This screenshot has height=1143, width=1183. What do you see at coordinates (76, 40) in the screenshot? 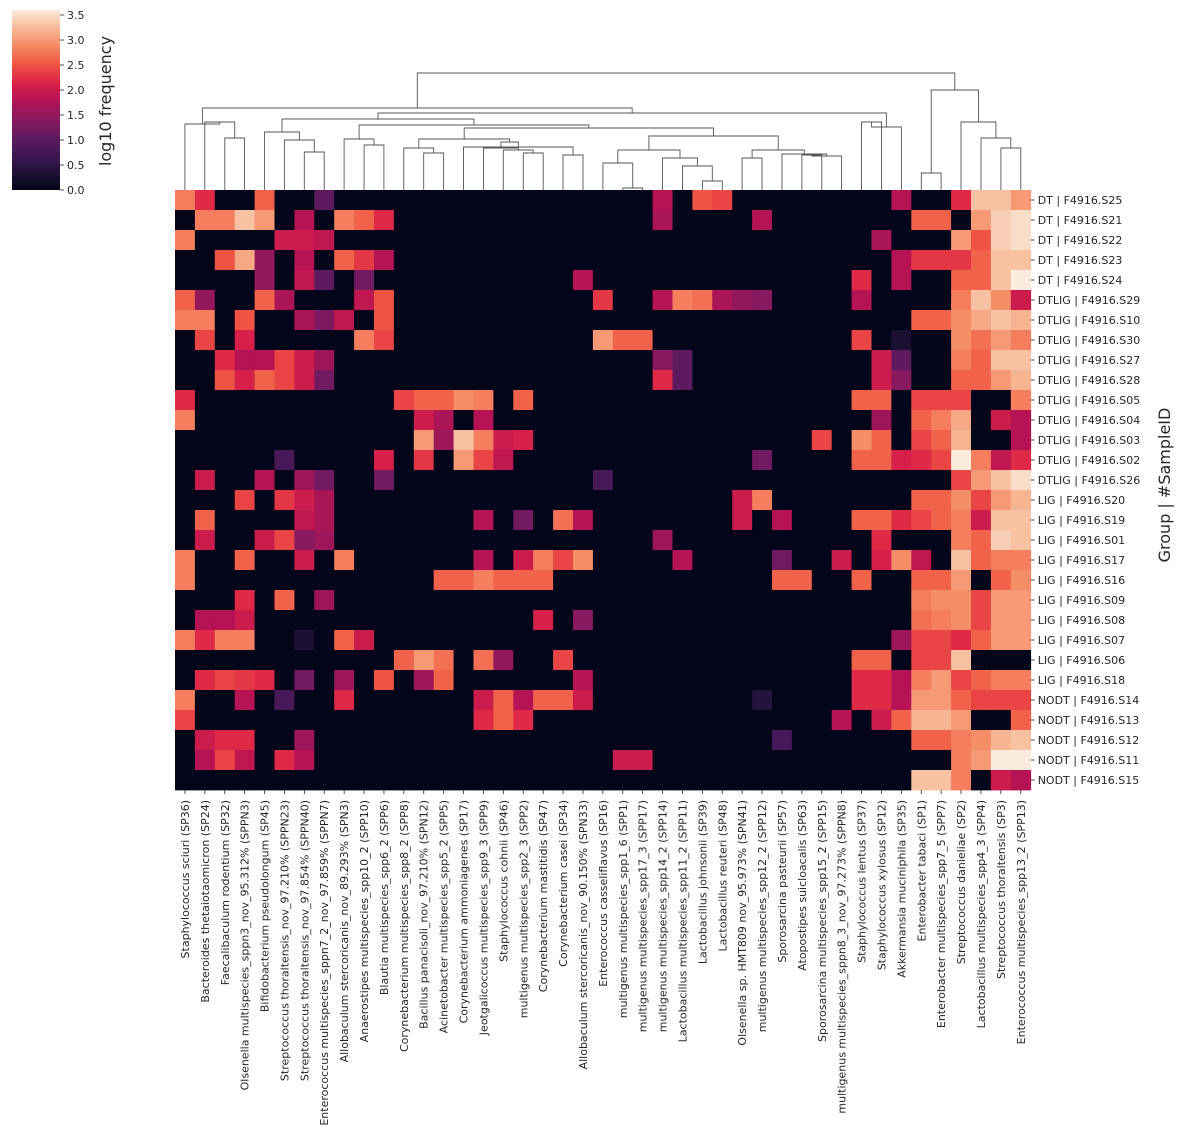
I see `colorbar-tick-label: 3.0` at bounding box center [76, 40].